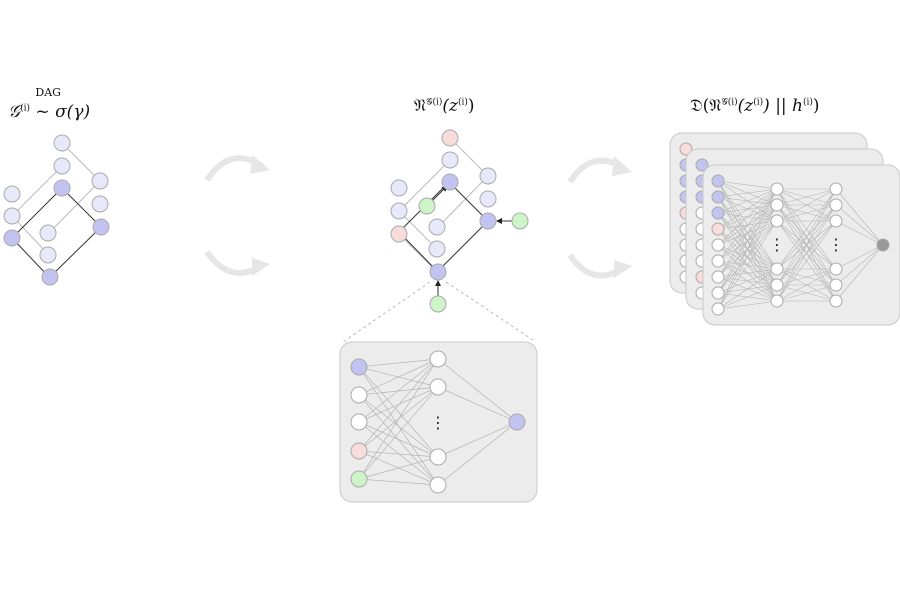 This screenshot has height=600, width=900. I want to click on mlp-ellipsis: ⋮, so click(438, 422).